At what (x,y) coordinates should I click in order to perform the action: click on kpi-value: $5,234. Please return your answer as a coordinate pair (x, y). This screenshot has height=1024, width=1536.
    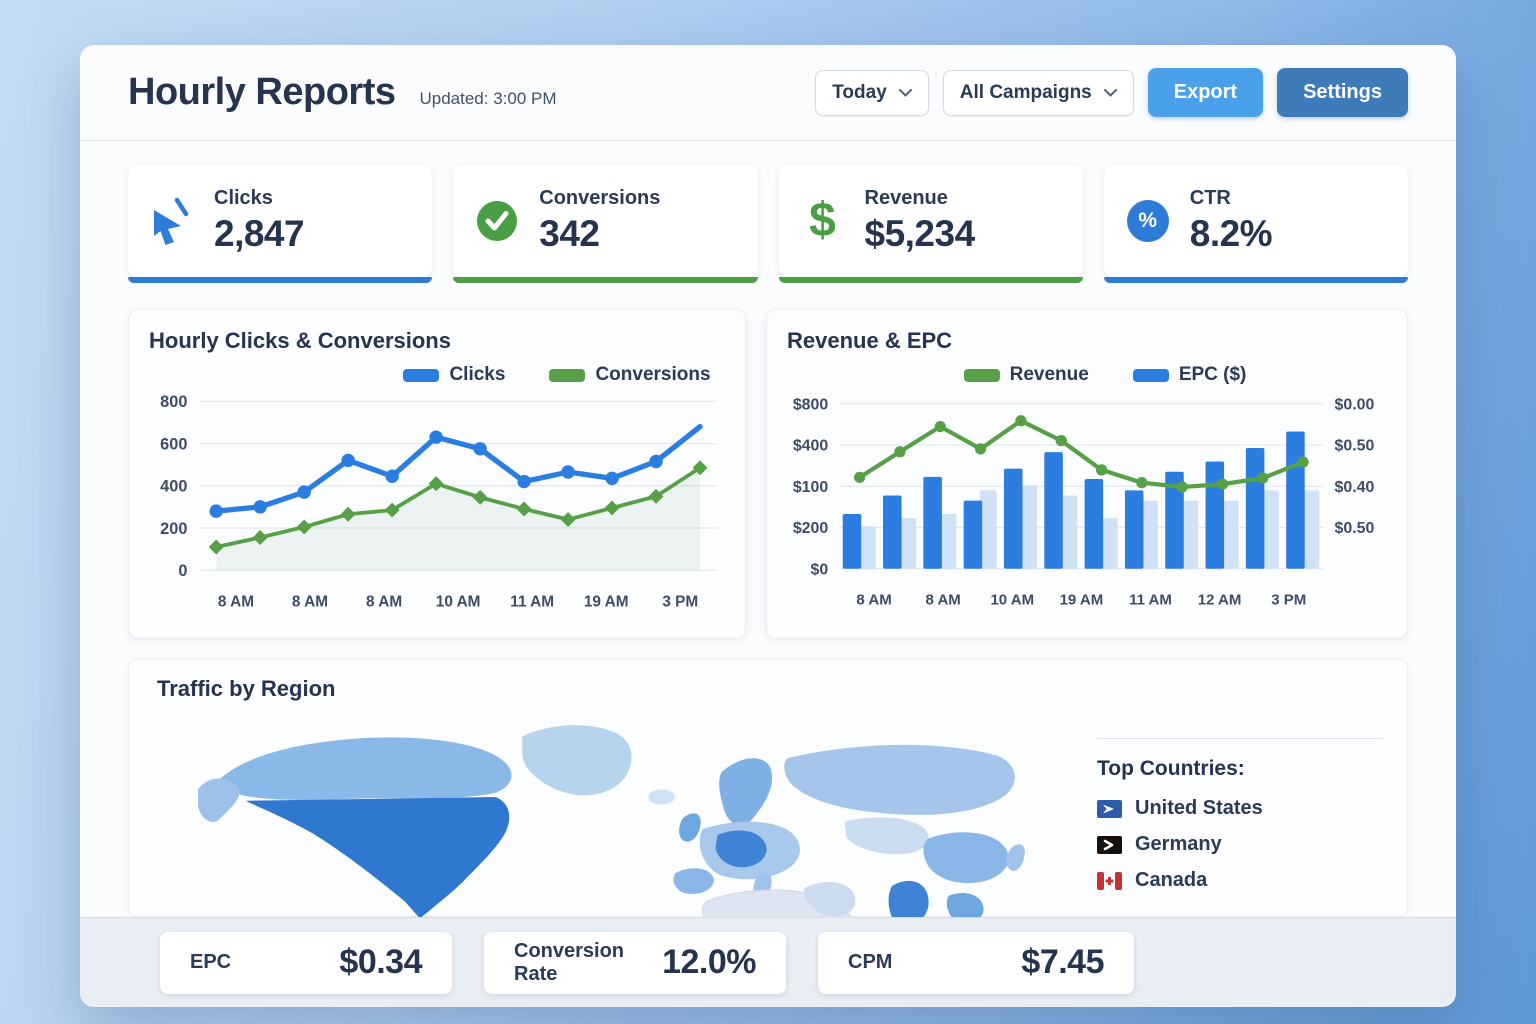
    Looking at the image, I should click on (920, 233).